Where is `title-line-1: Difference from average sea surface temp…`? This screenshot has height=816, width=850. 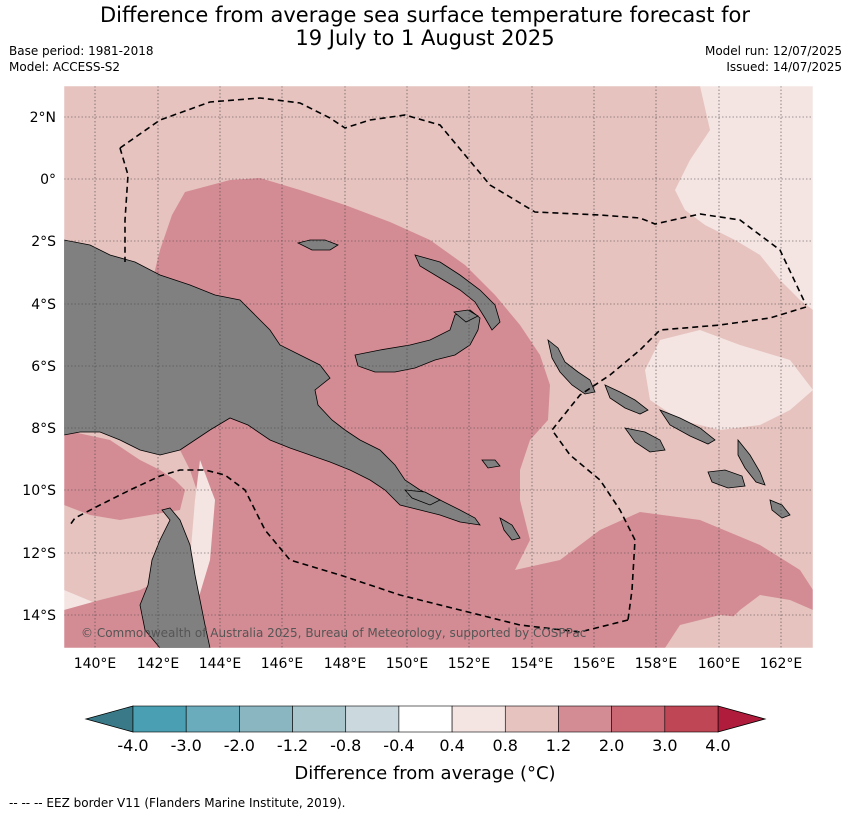 title-line-1: Difference from average sea surface temp… is located at coordinates (425, 15).